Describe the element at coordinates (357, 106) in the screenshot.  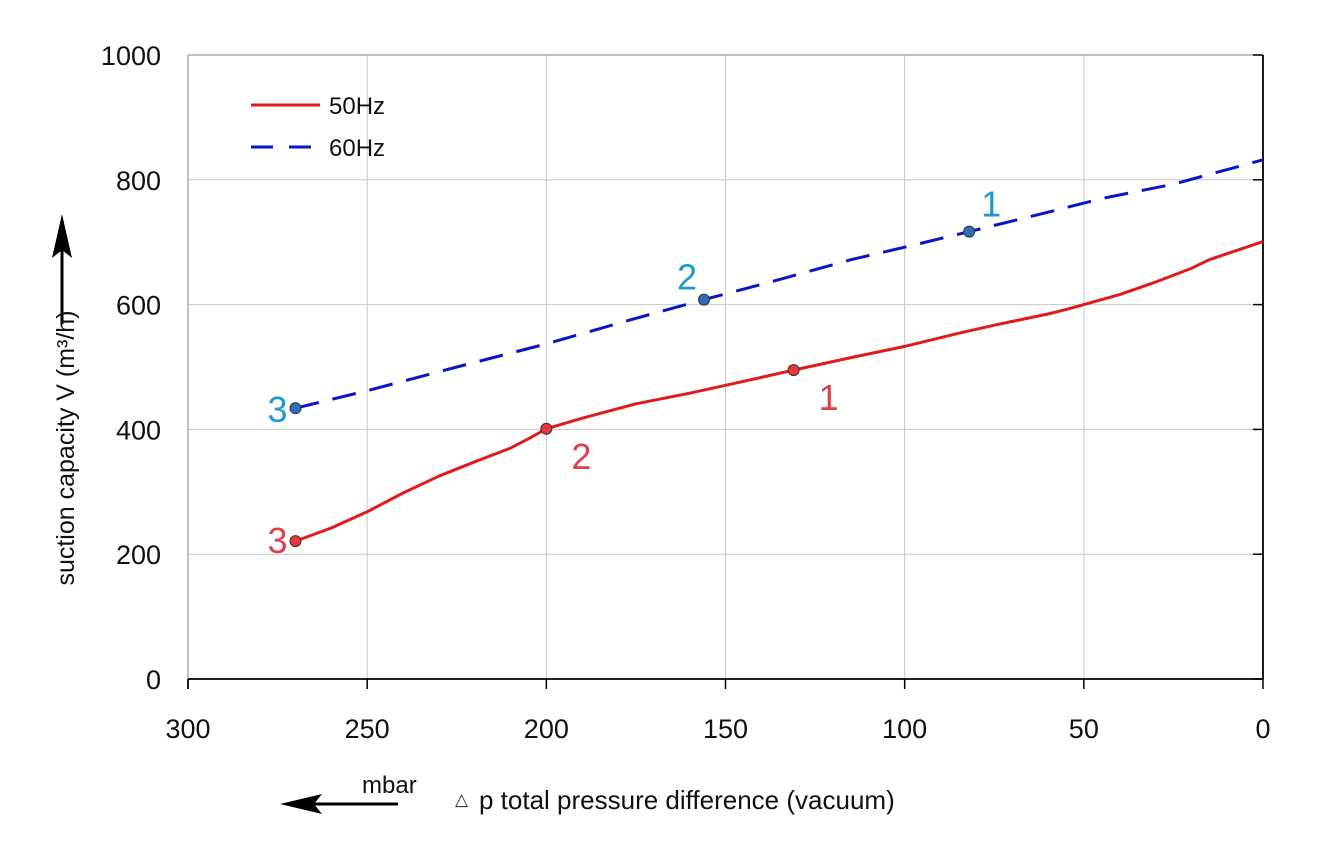
I see `legend-label-50hz: 50Hz` at that location.